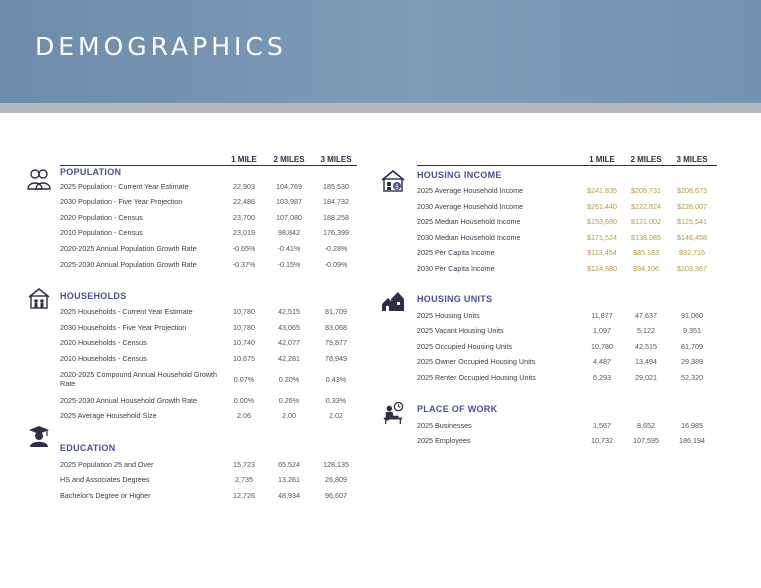  I want to click on row-value-v3: $92,716, so click(692, 252).